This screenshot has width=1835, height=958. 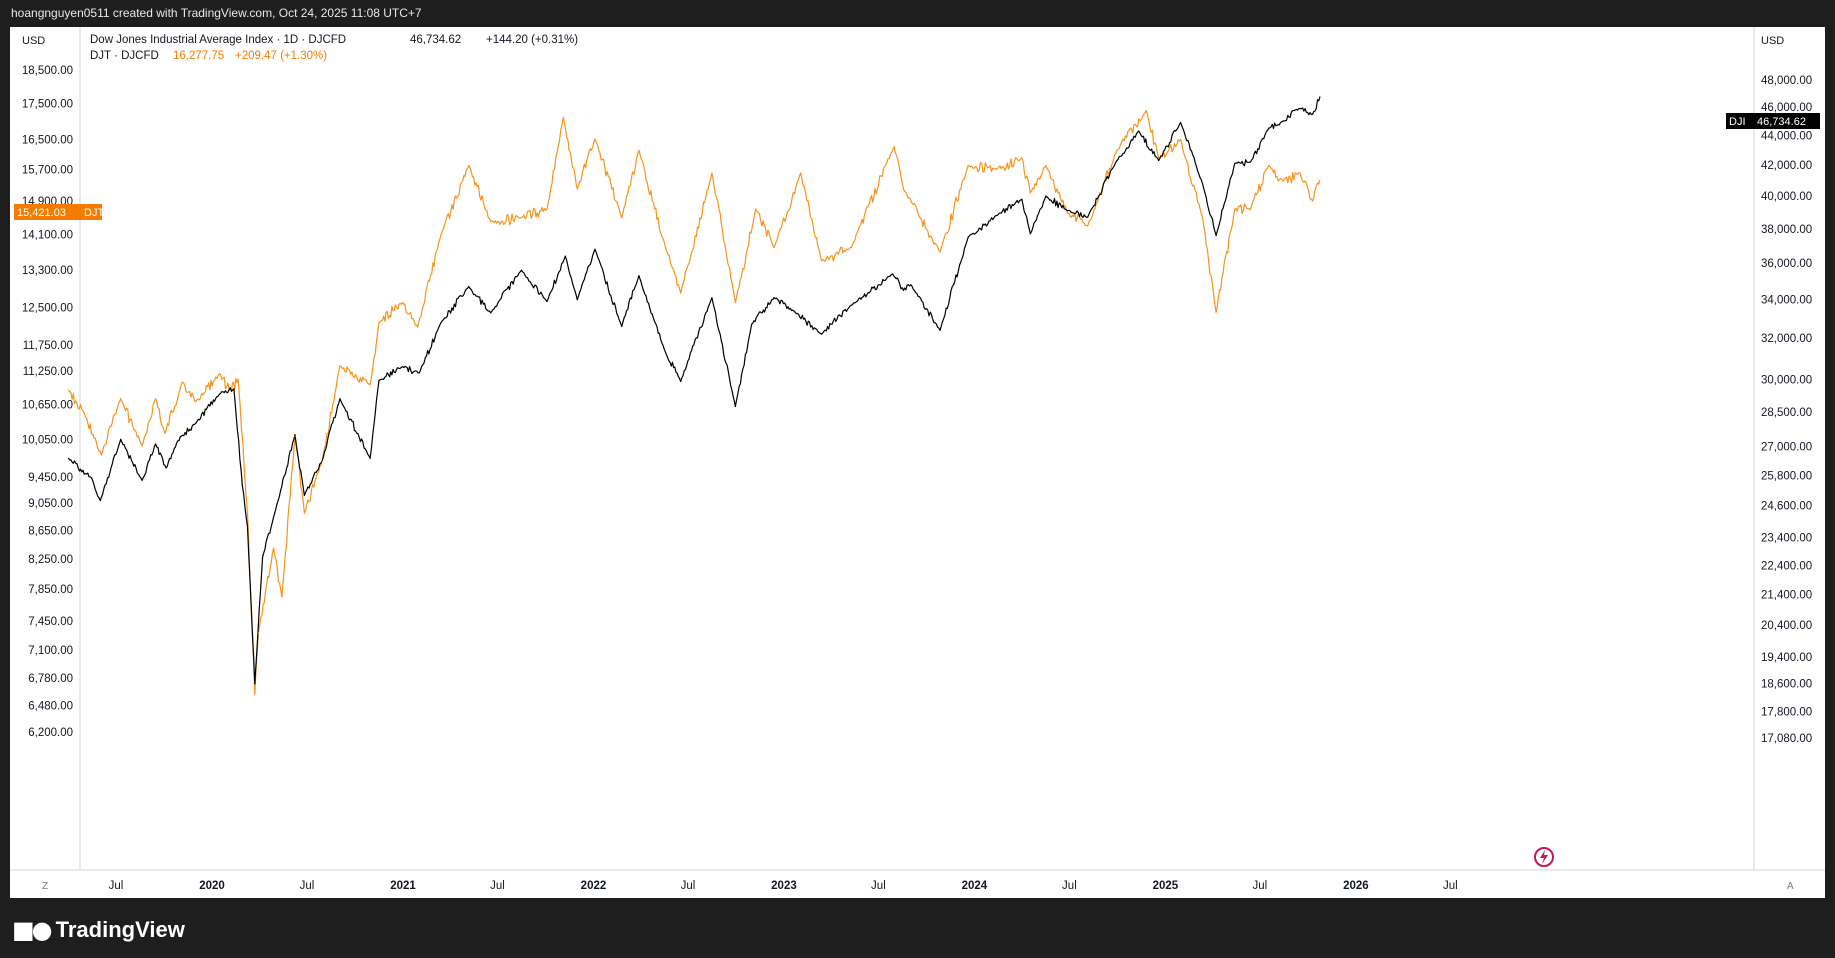 What do you see at coordinates (47, 140) in the screenshot?
I see `left-axis-tick: 16,500.00` at bounding box center [47, 140].